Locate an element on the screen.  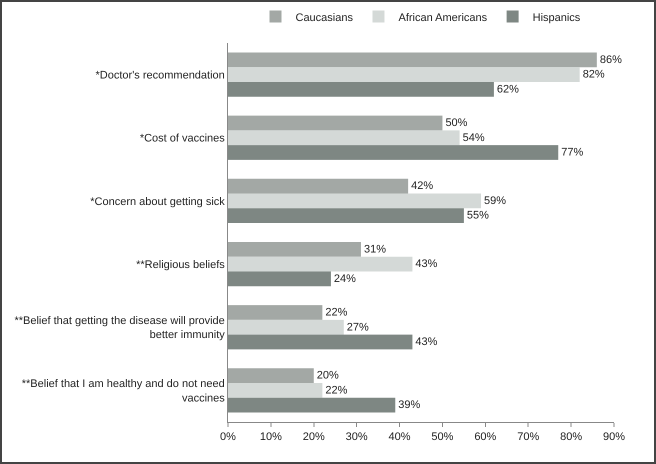
data-label: 50% is located at coordinates (456, 123).